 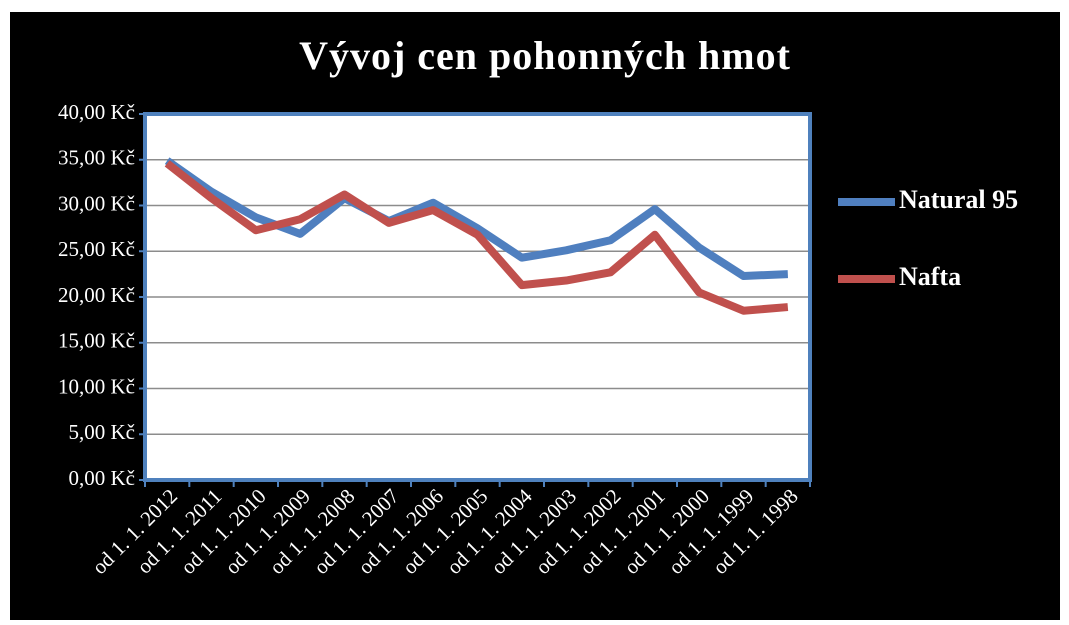 What do you see at coordinates (545, 55) in the screenshot?
I see `chart-title: Vývoj cen pohonných hmot` at bounding box center [545, 55].